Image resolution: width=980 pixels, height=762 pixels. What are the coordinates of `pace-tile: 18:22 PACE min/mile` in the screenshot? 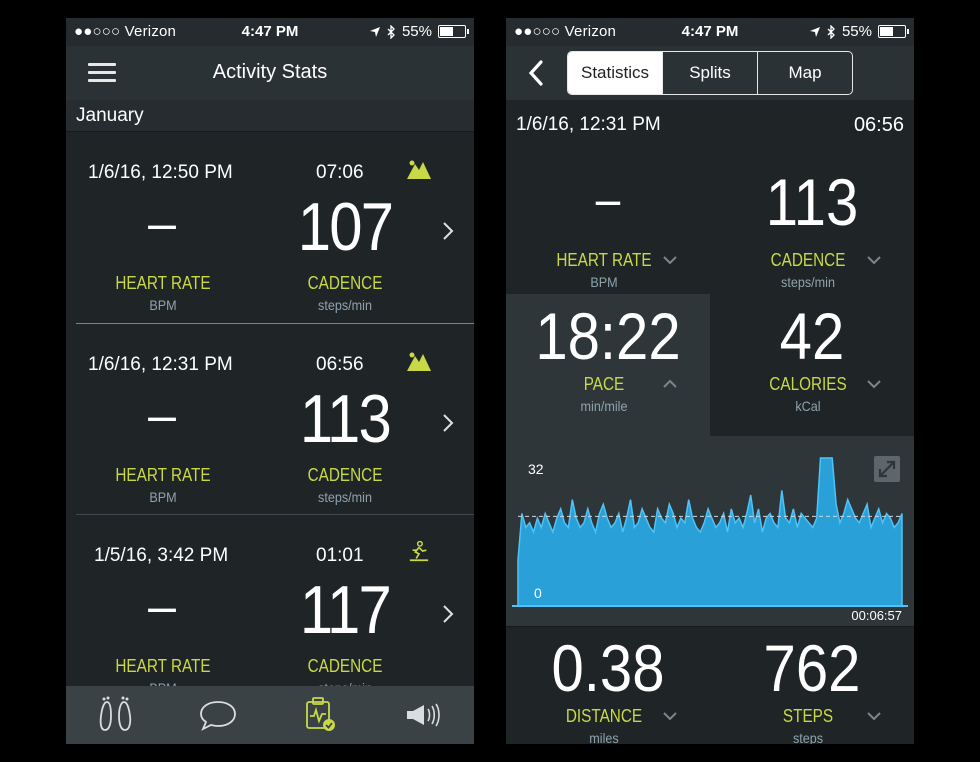 It's located at (608, 365).